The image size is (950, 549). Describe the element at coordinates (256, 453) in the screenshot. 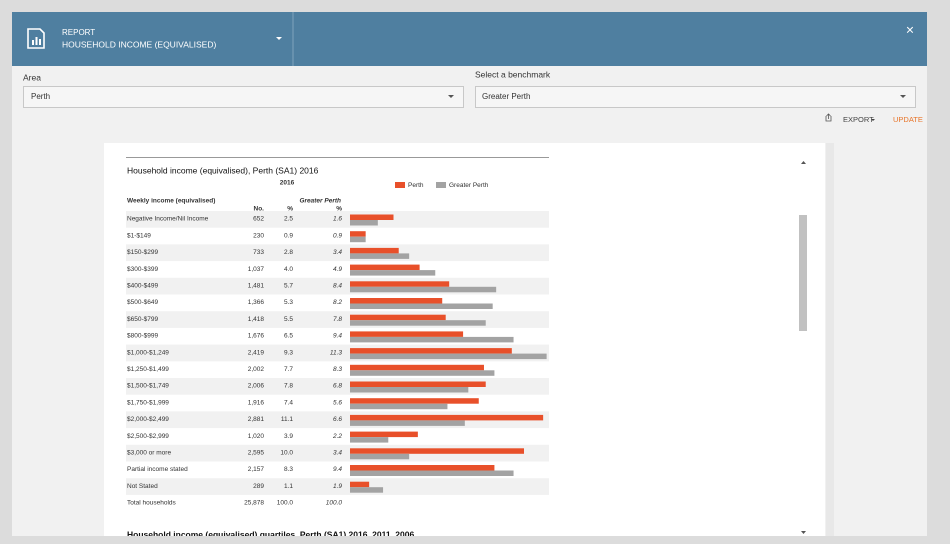

I see `row-count: 2,595` at that location.